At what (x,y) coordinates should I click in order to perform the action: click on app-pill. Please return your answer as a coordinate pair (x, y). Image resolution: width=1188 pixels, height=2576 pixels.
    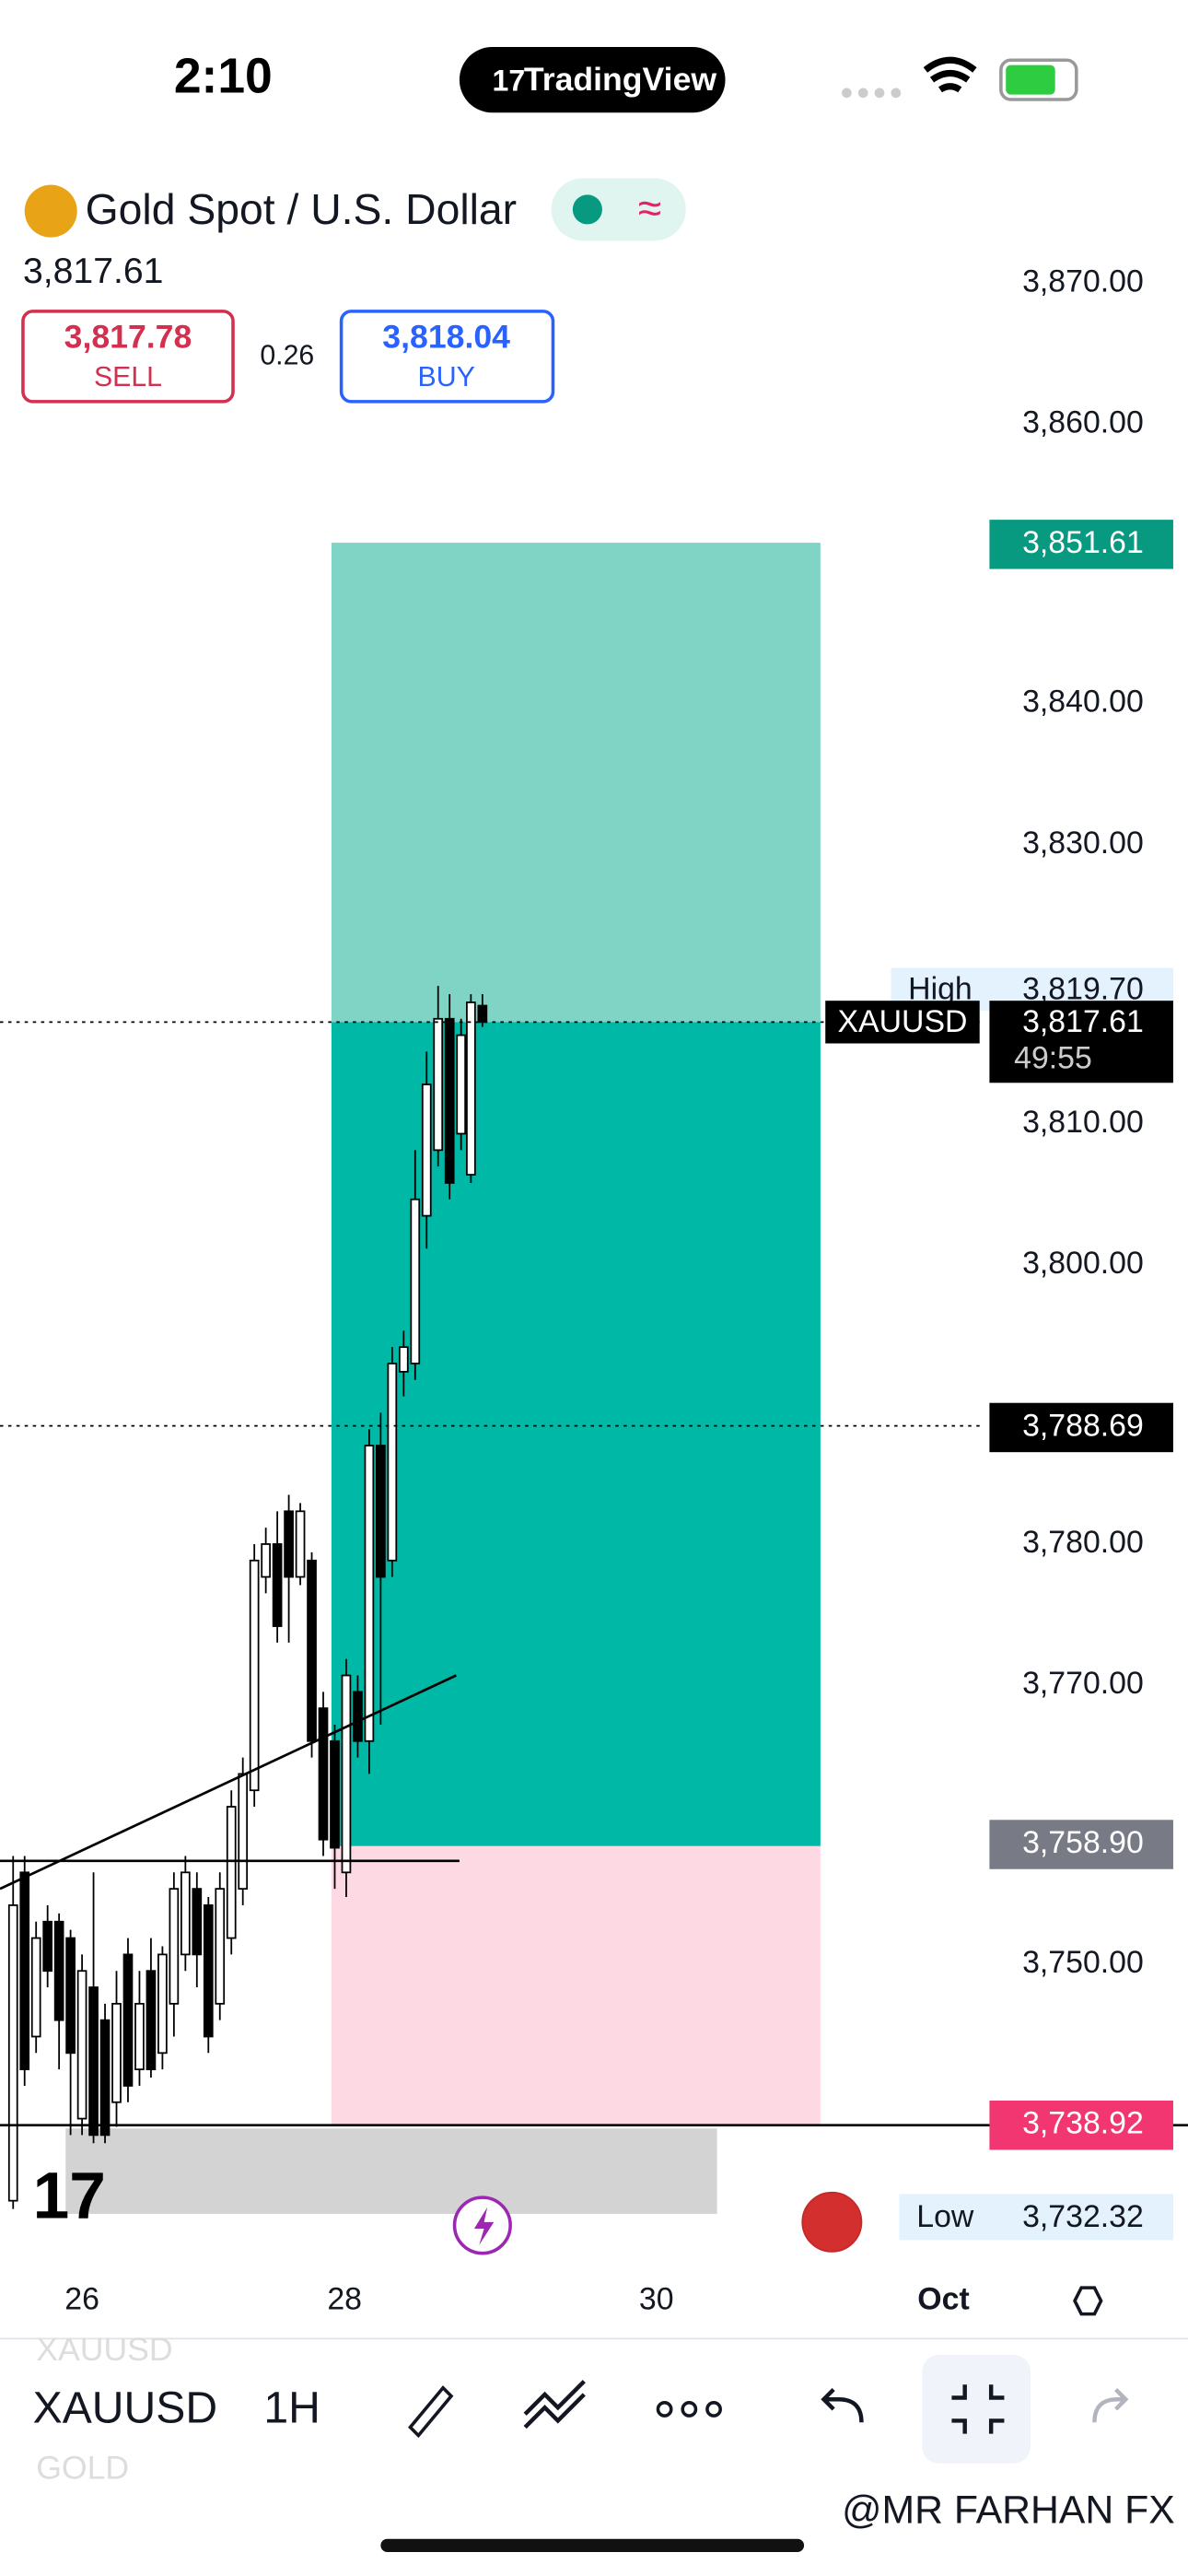
    Looking at the image, I should click on (592, 79).